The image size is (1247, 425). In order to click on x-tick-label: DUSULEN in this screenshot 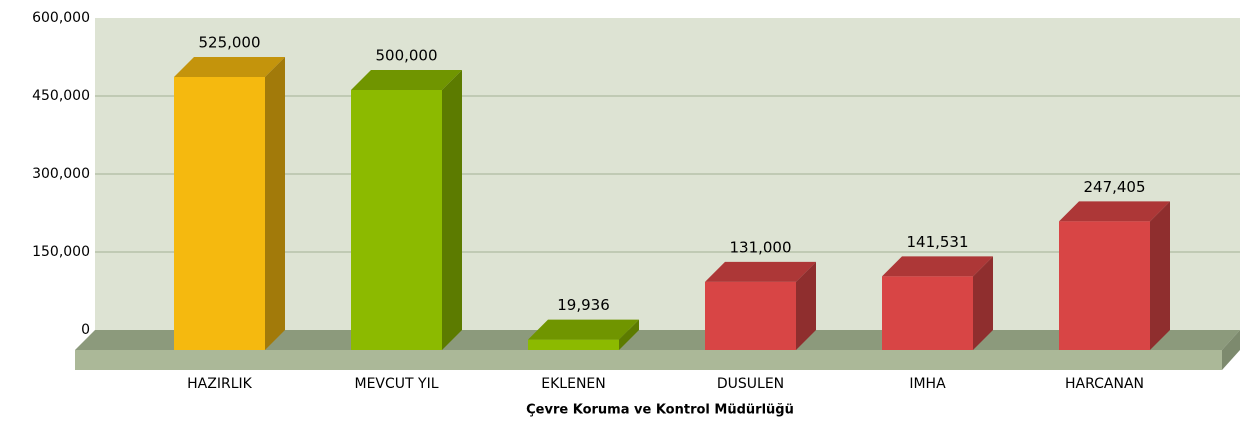, I will do `click(750, 384)`.